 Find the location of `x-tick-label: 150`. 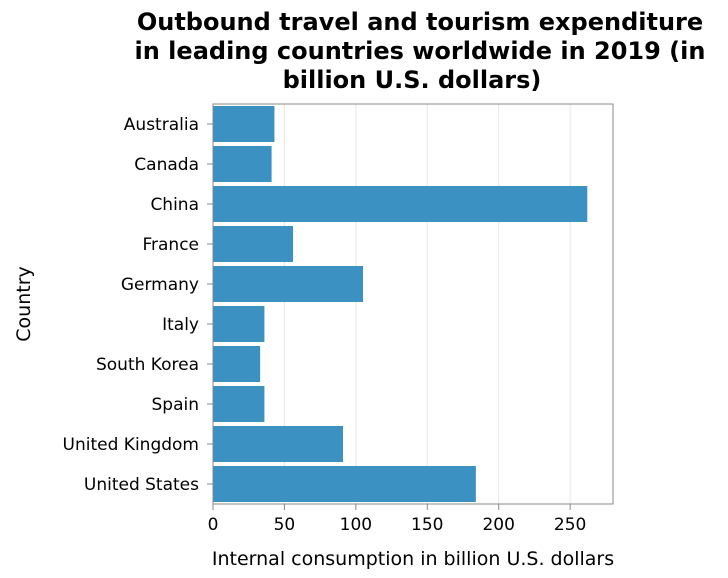

x-tick-label: 150 is located at coordinates (427, 525).